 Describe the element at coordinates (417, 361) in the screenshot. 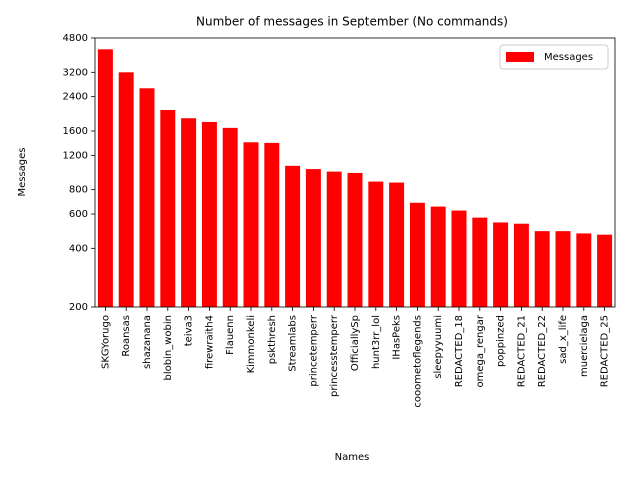

I see `x-tick-label: cooometoflegends` at that location.